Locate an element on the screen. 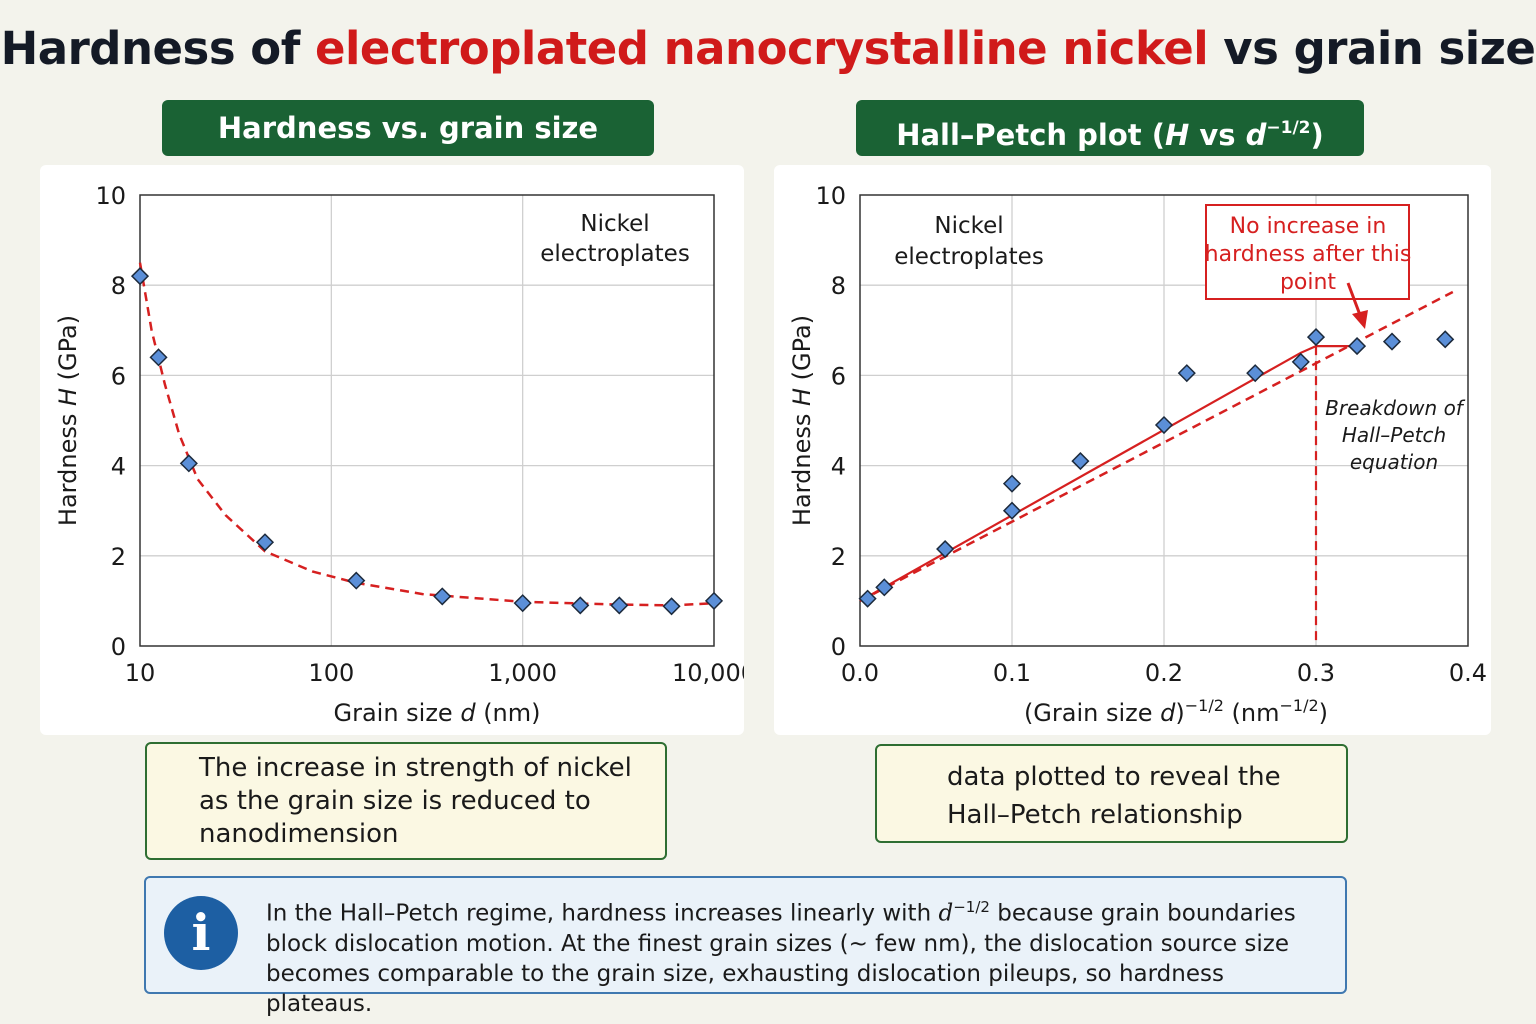 This screenshot has width=1536, height=1024. x-axis-label-end: ) is located at coordinates (1323, 713).